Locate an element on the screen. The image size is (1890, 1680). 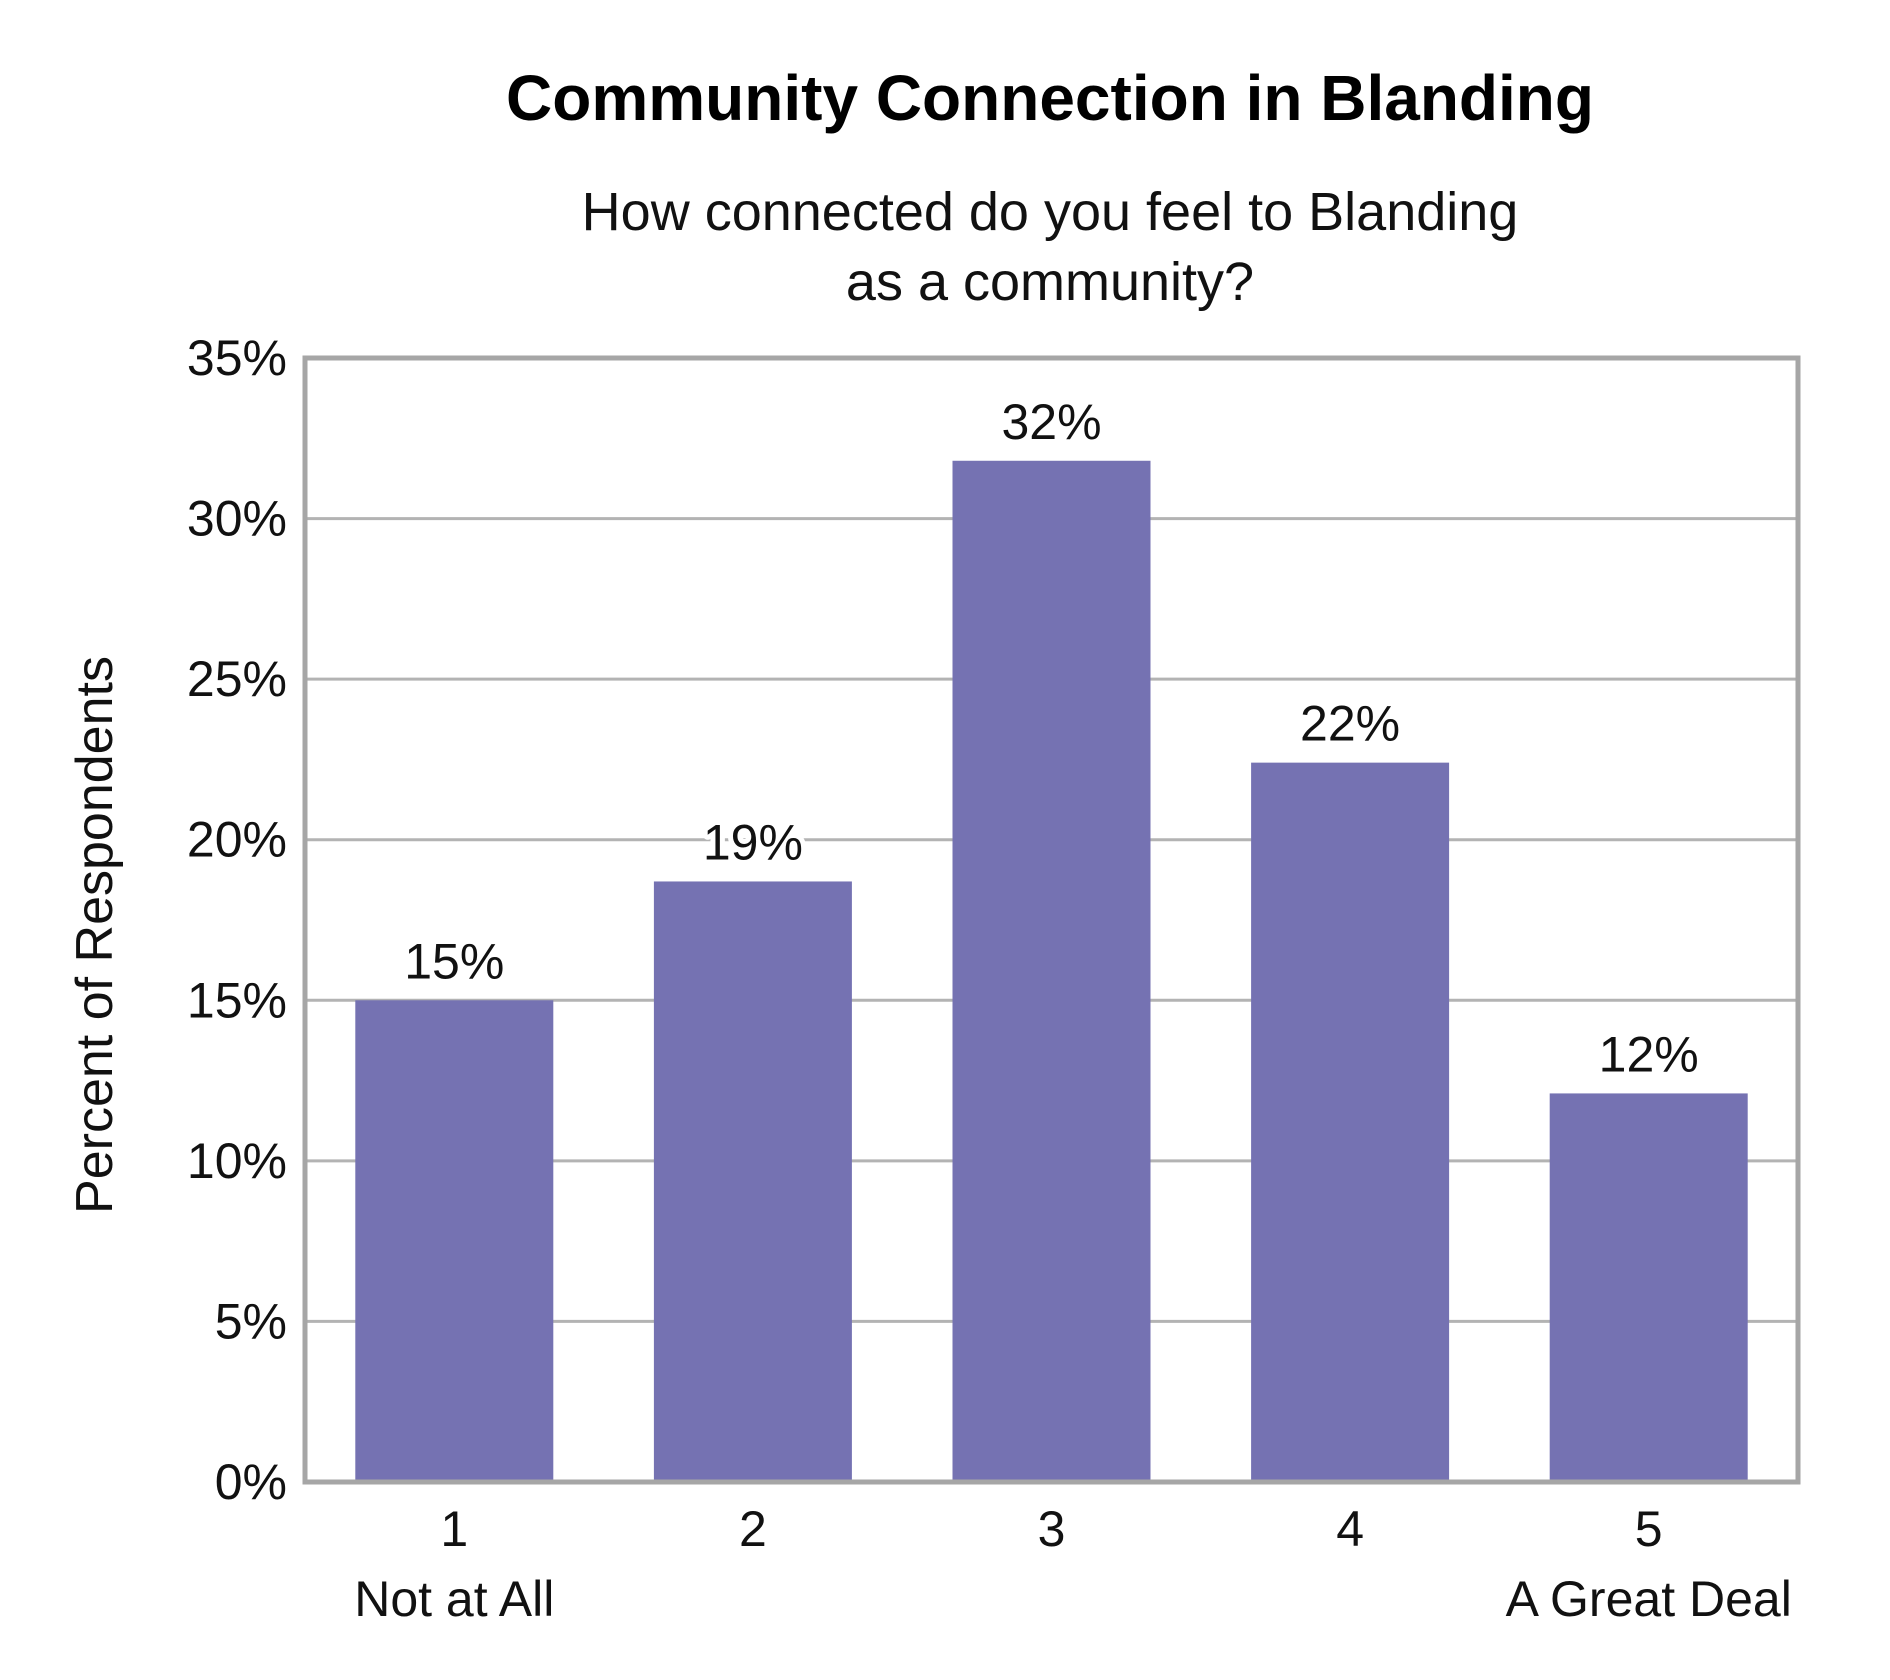
data-label: 19% is located at coordinates (753, 842).